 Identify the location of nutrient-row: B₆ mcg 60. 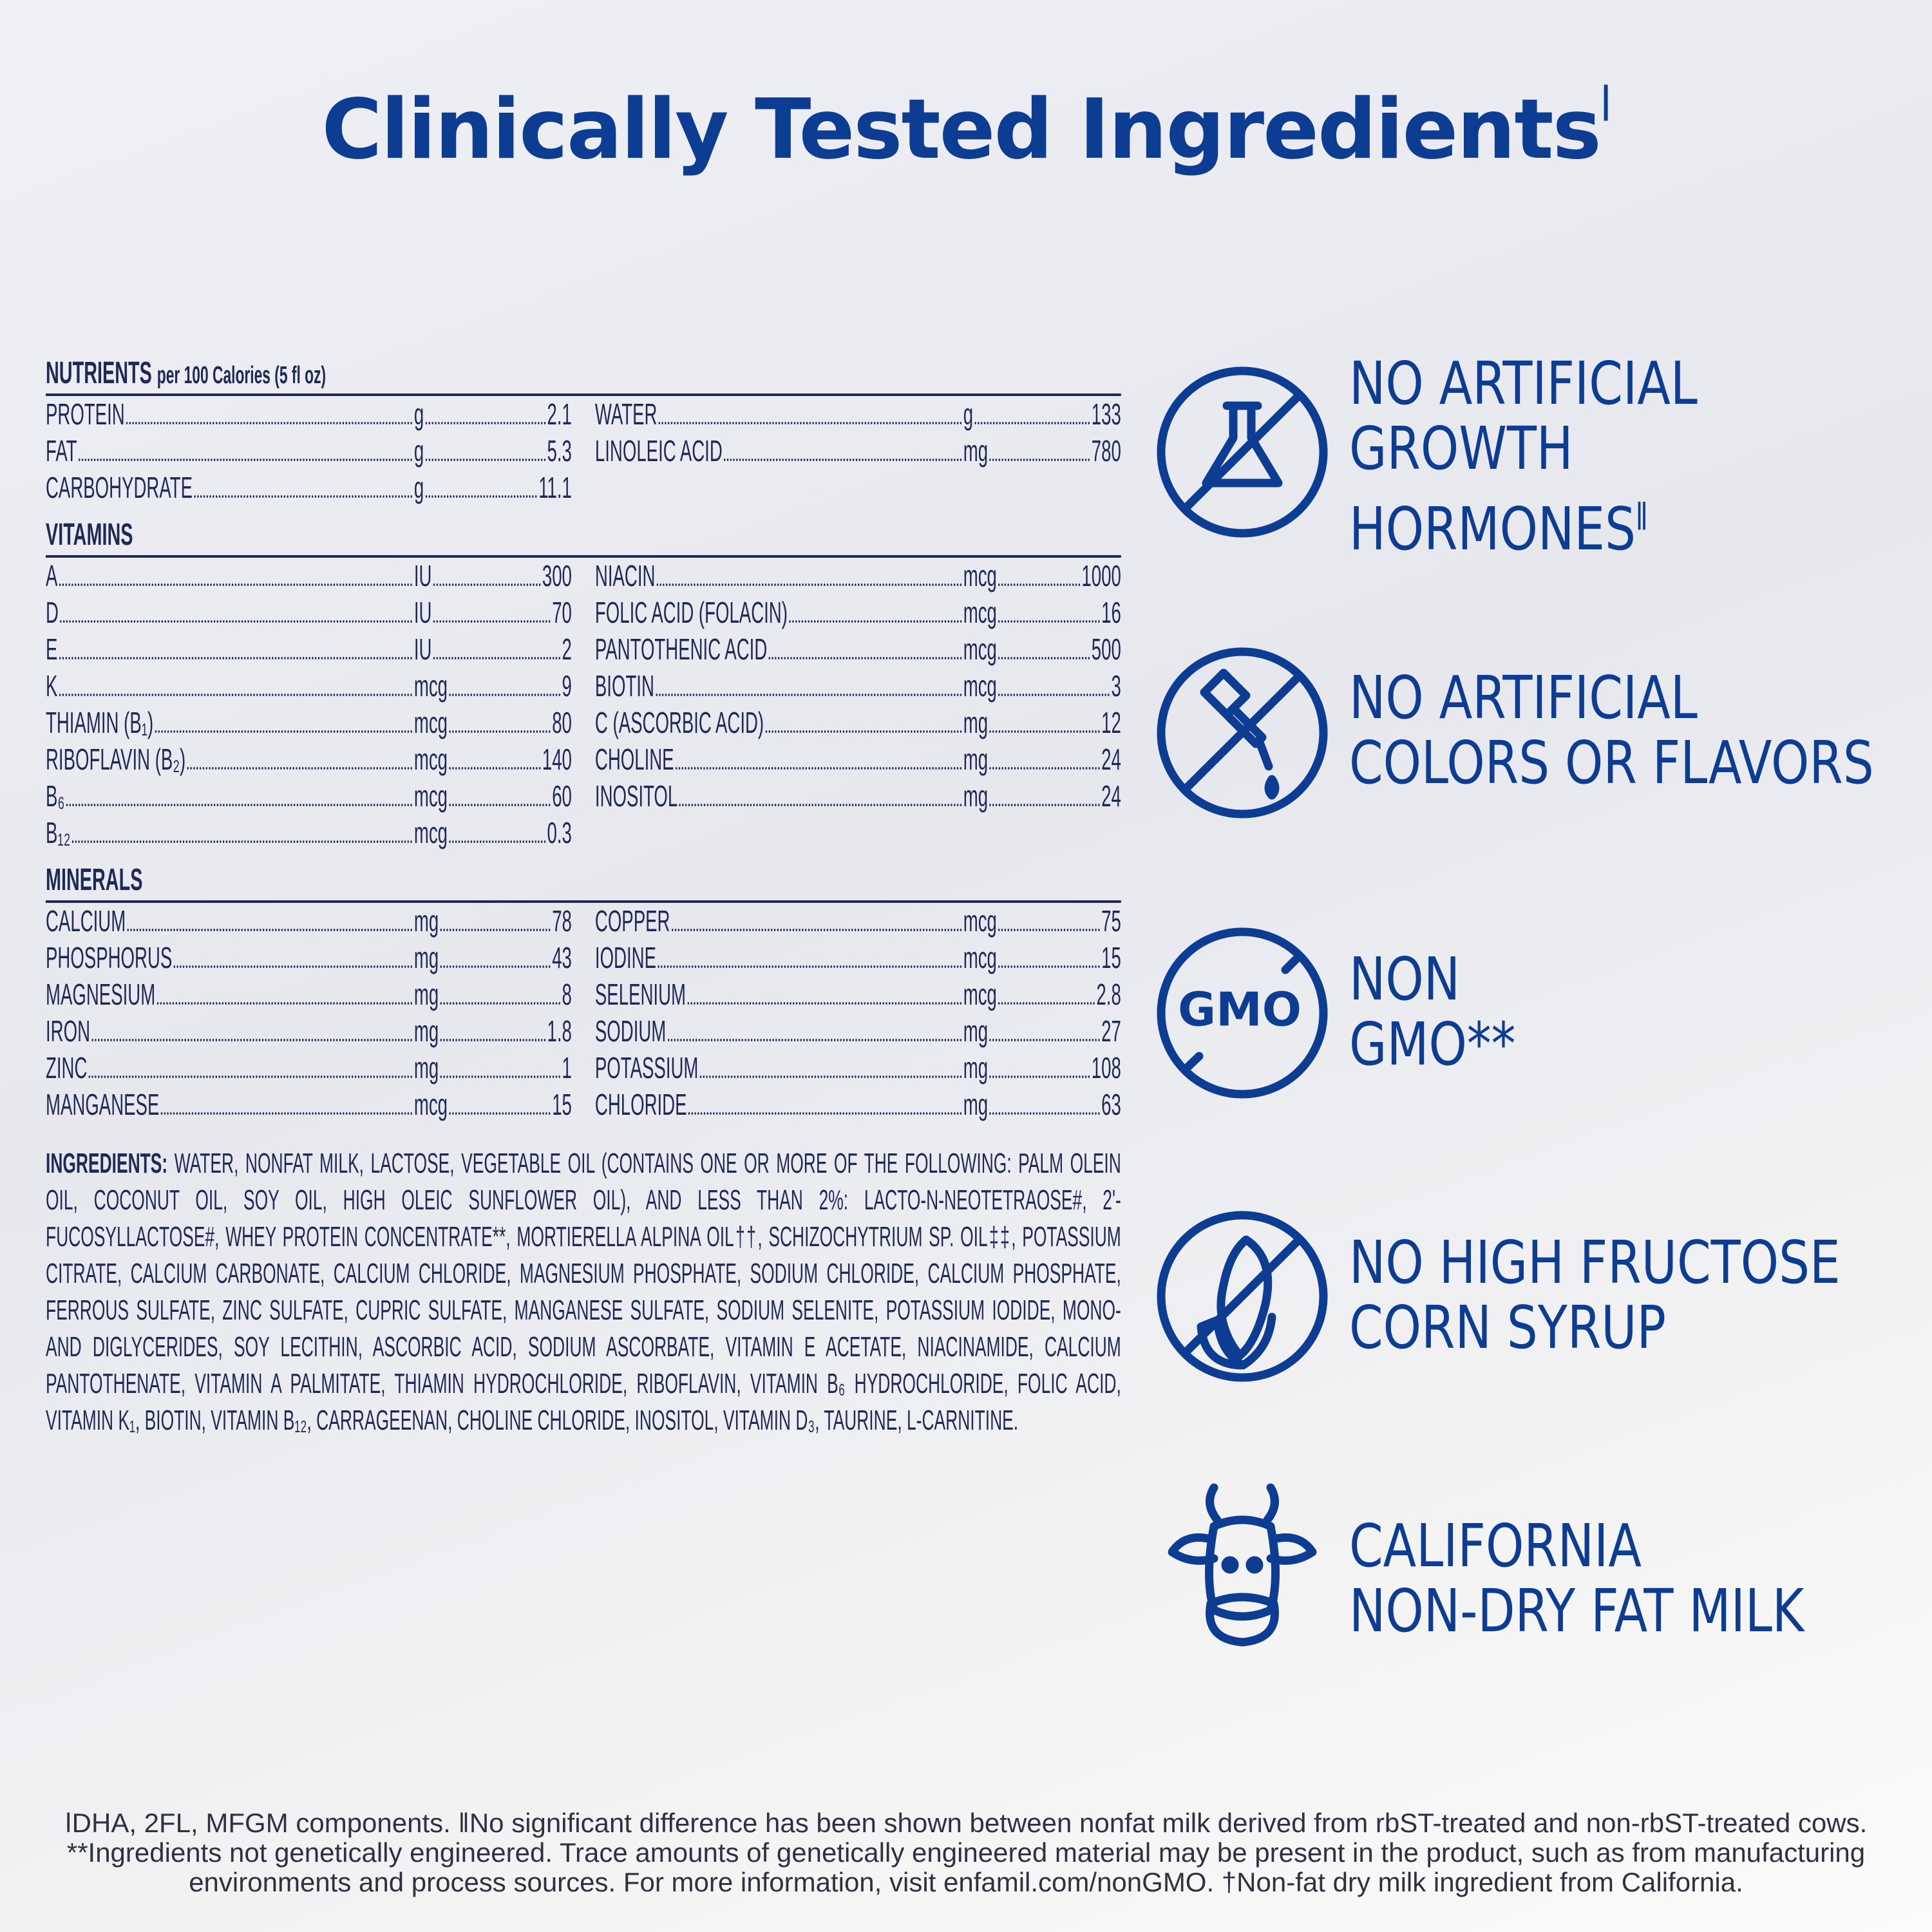
(309, 796).